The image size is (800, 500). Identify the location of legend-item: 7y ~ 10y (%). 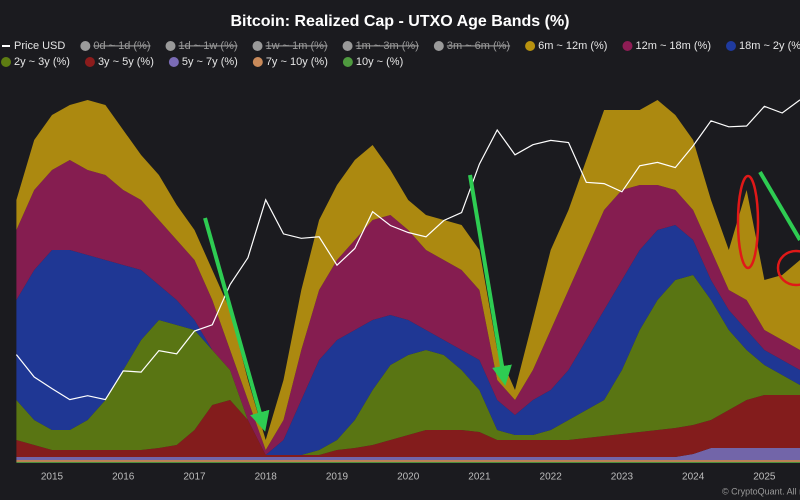
(290, 62).